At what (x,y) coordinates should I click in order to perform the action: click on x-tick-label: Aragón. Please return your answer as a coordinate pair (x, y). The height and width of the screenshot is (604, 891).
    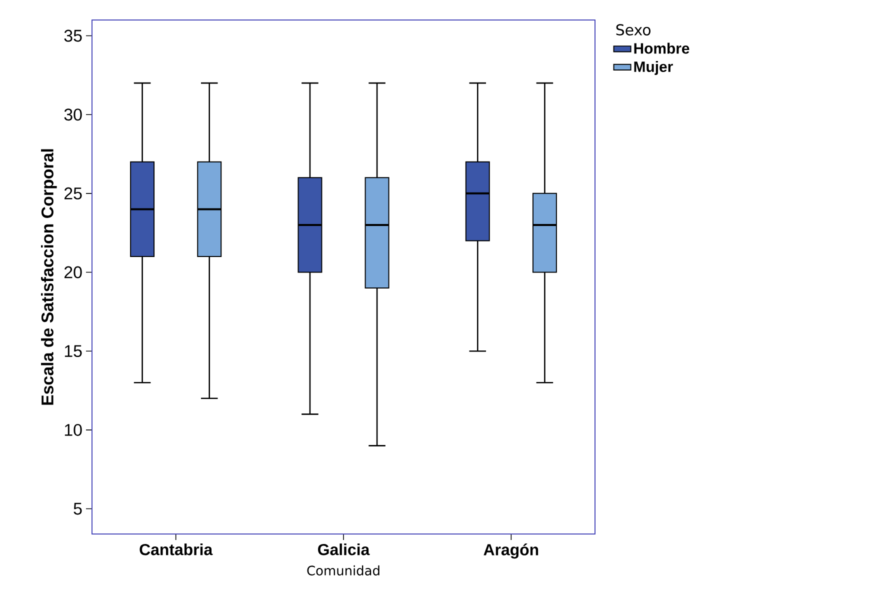
    Looking at the image, I should click on (511, 551).